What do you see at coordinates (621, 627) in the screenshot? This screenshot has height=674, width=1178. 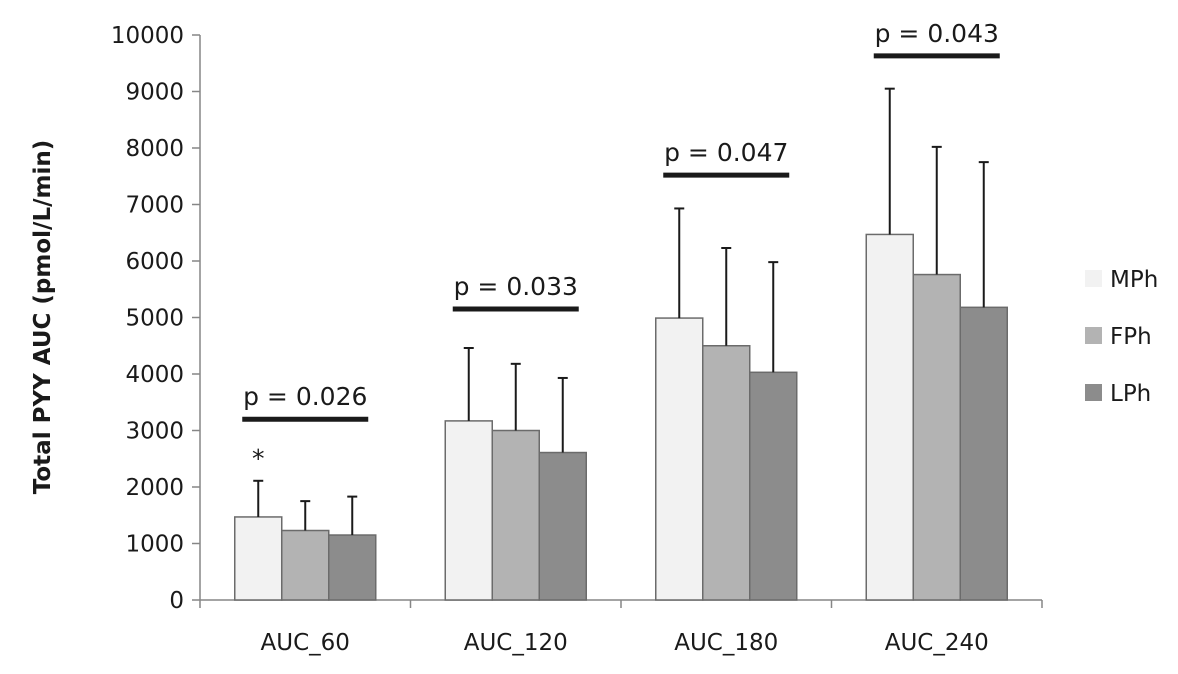 I see `x-axis: AUC_60 AUC_120 AUC_180 AUC_240` at bounding box center [621, 627].